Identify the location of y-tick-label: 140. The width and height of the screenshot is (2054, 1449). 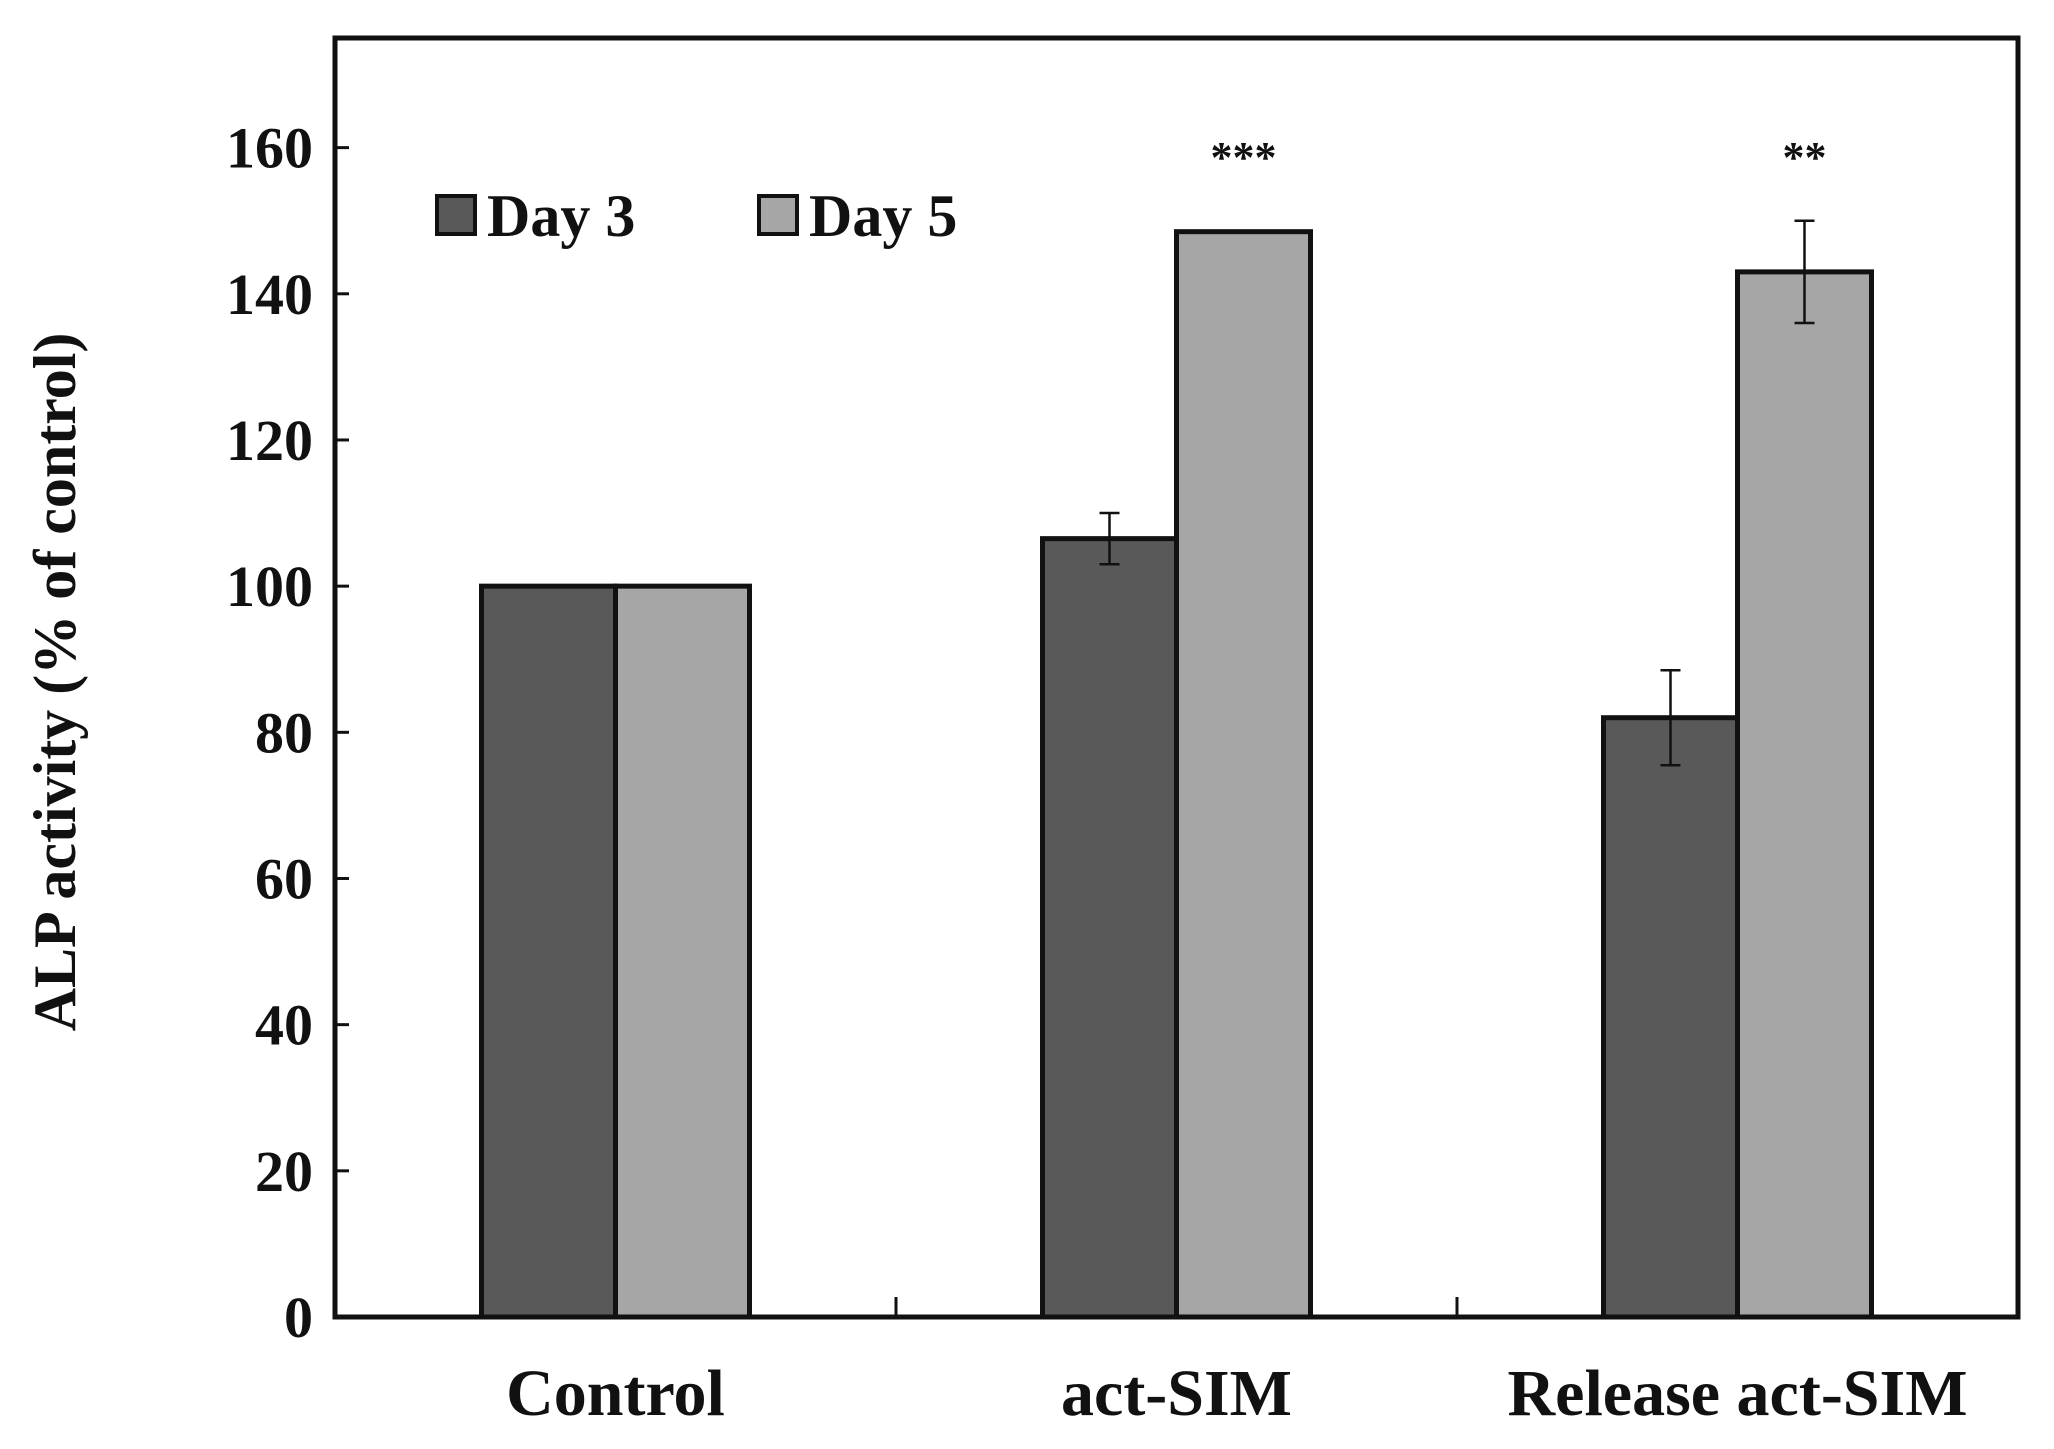
(269, 294).